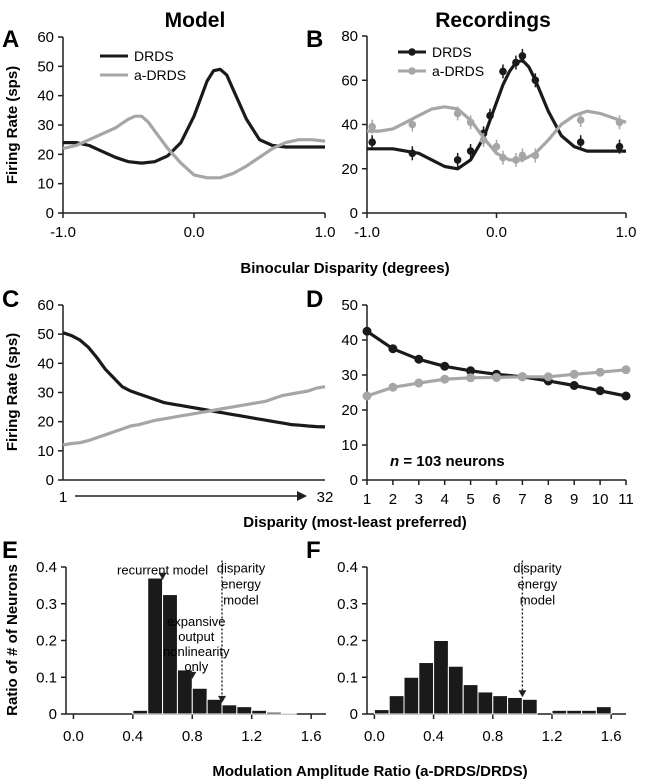 The width and height of the screenshot is (652, 781). What do you see at coordinates (452, 52) in the screenshot?
I see `legend-label: DRDS` at bounding box center [452, 52].